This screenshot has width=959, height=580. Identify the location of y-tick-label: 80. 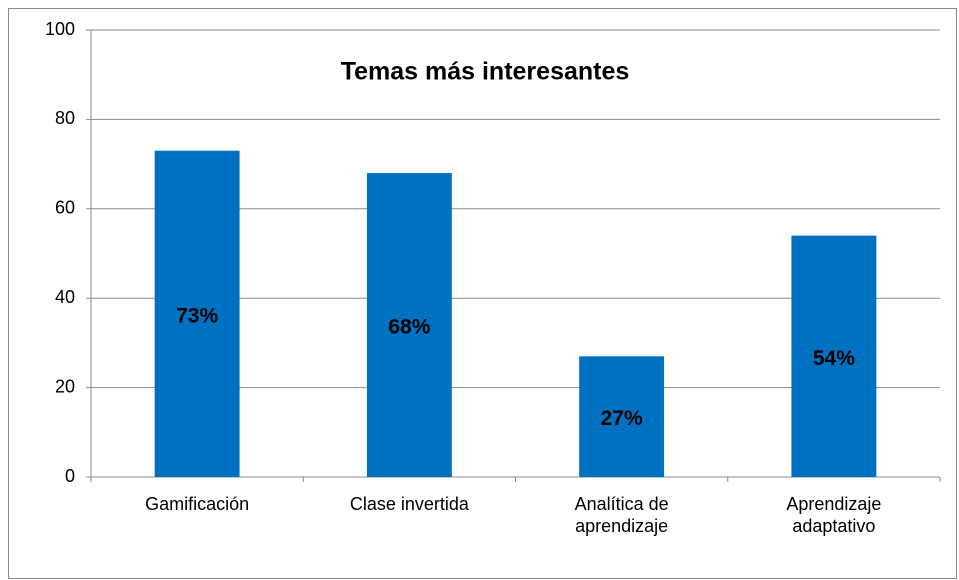
(65, 118).